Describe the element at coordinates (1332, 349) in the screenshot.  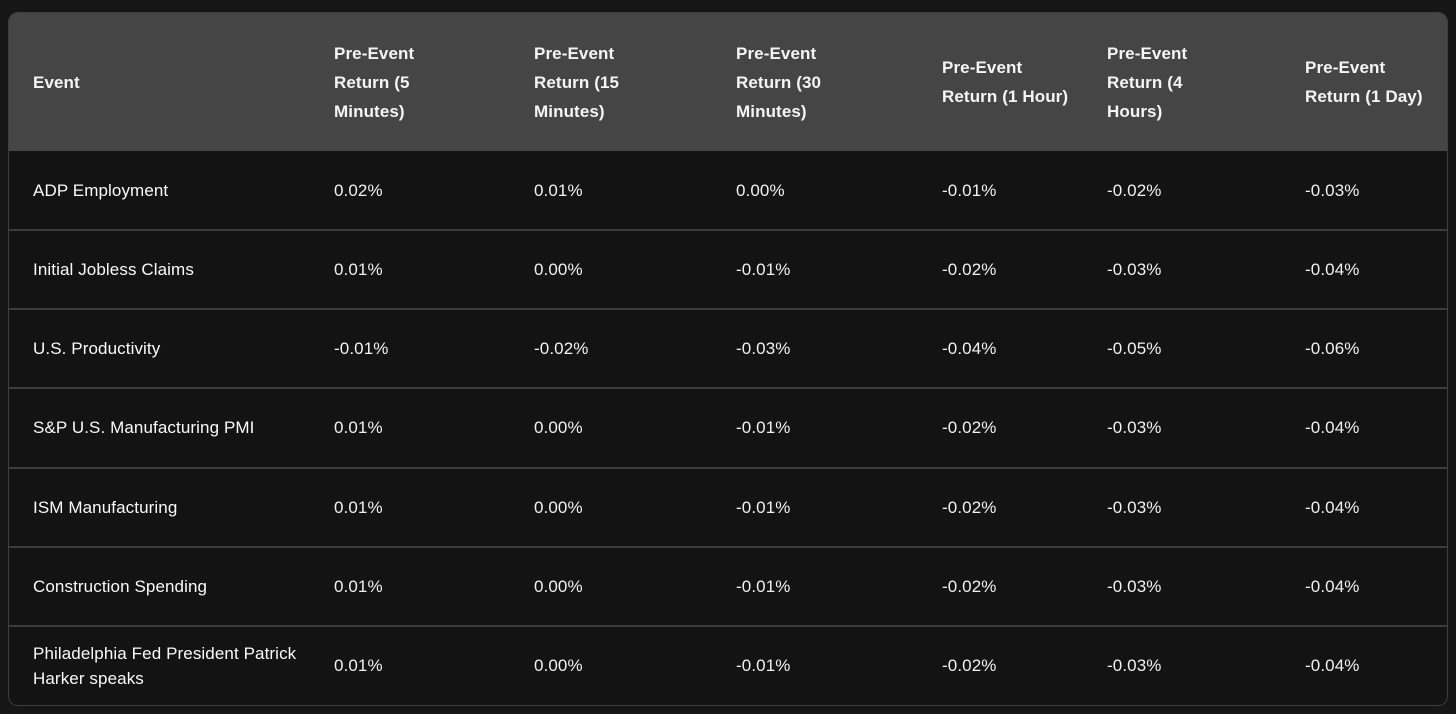
I see `return-cell: -0.06%` at that location.